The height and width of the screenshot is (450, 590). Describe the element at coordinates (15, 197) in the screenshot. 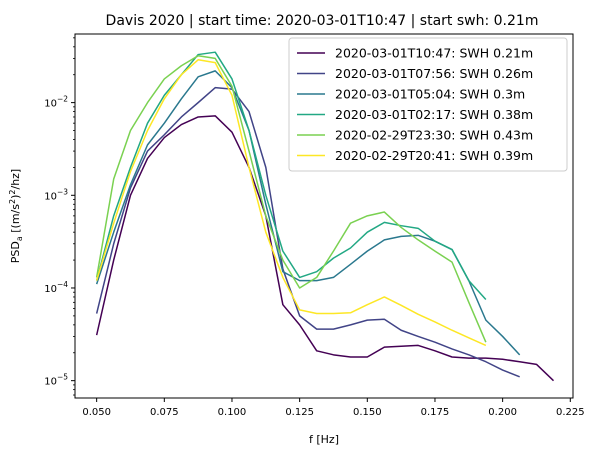

I see `y-axis-label-unit-close: )` at that location.